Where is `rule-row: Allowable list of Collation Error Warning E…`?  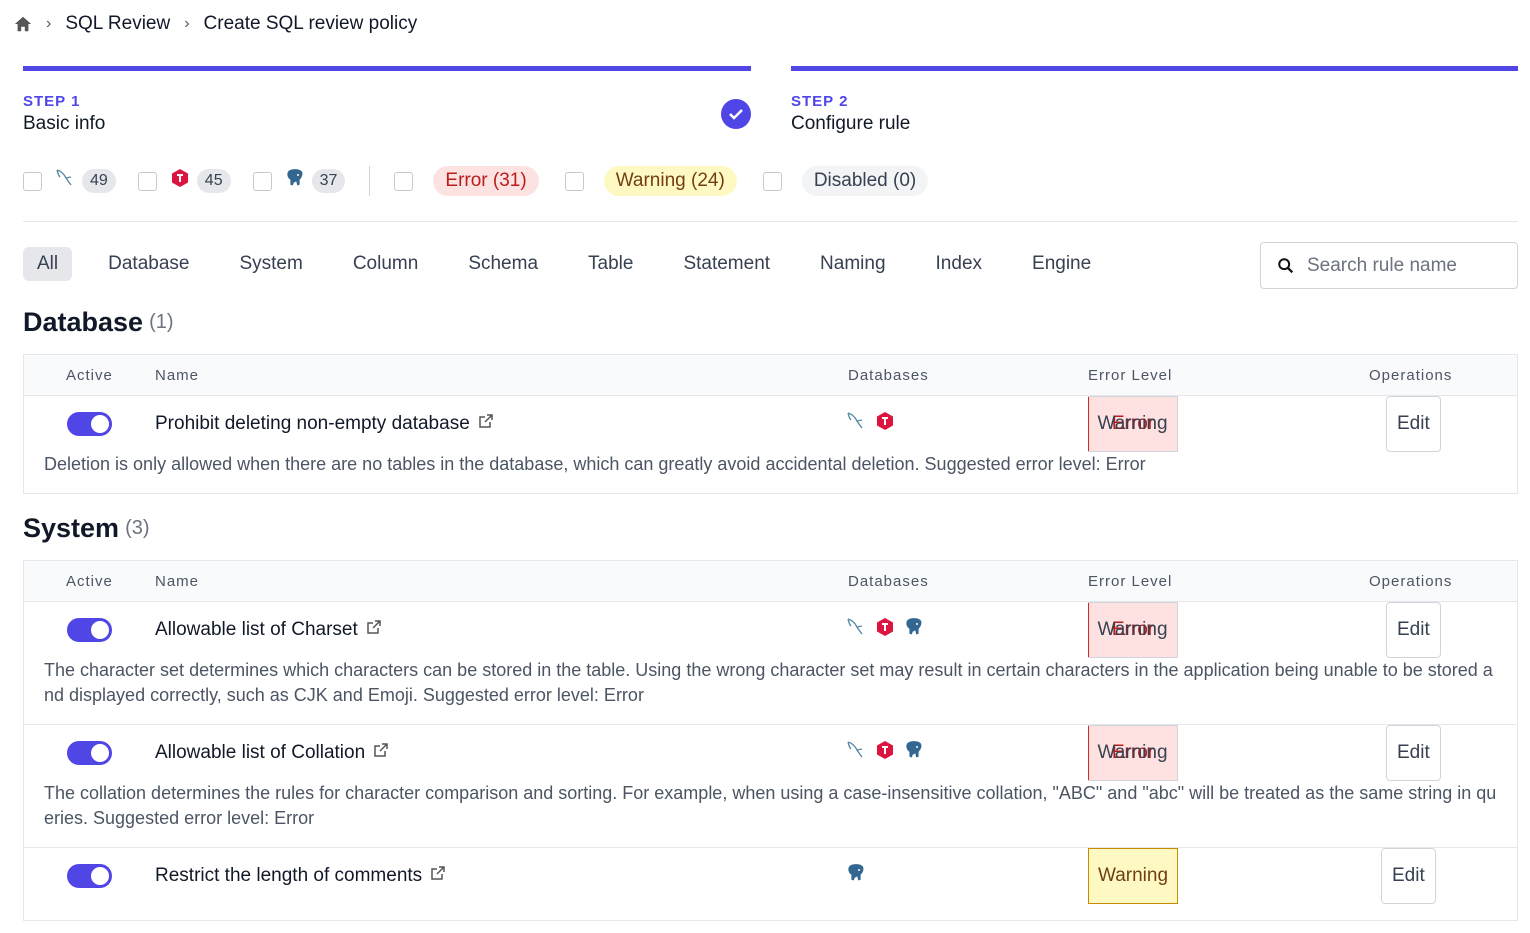 rule-row: Allowable list of Collation Error Warning E… is located at coordinates (770, 786).